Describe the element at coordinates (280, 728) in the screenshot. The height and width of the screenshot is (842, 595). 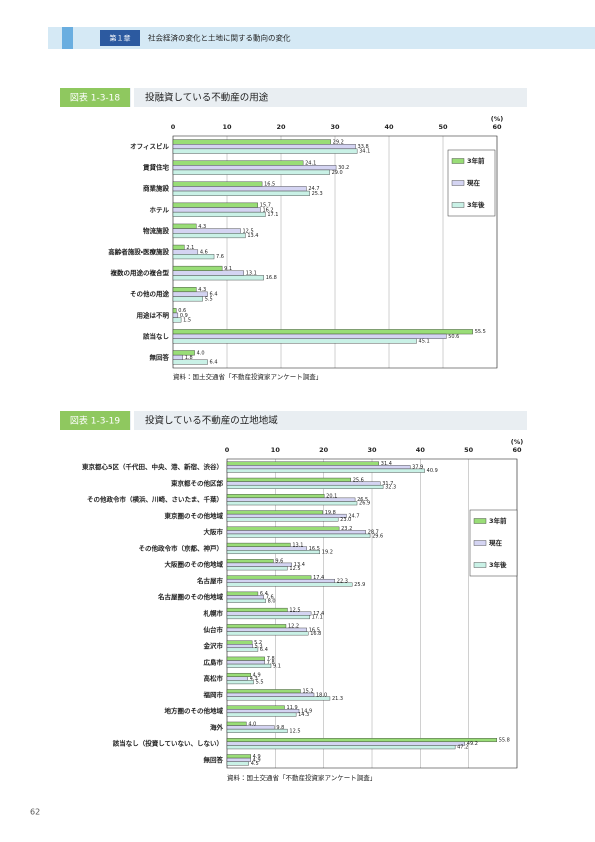
I see `value-label: 9.8` at that location.